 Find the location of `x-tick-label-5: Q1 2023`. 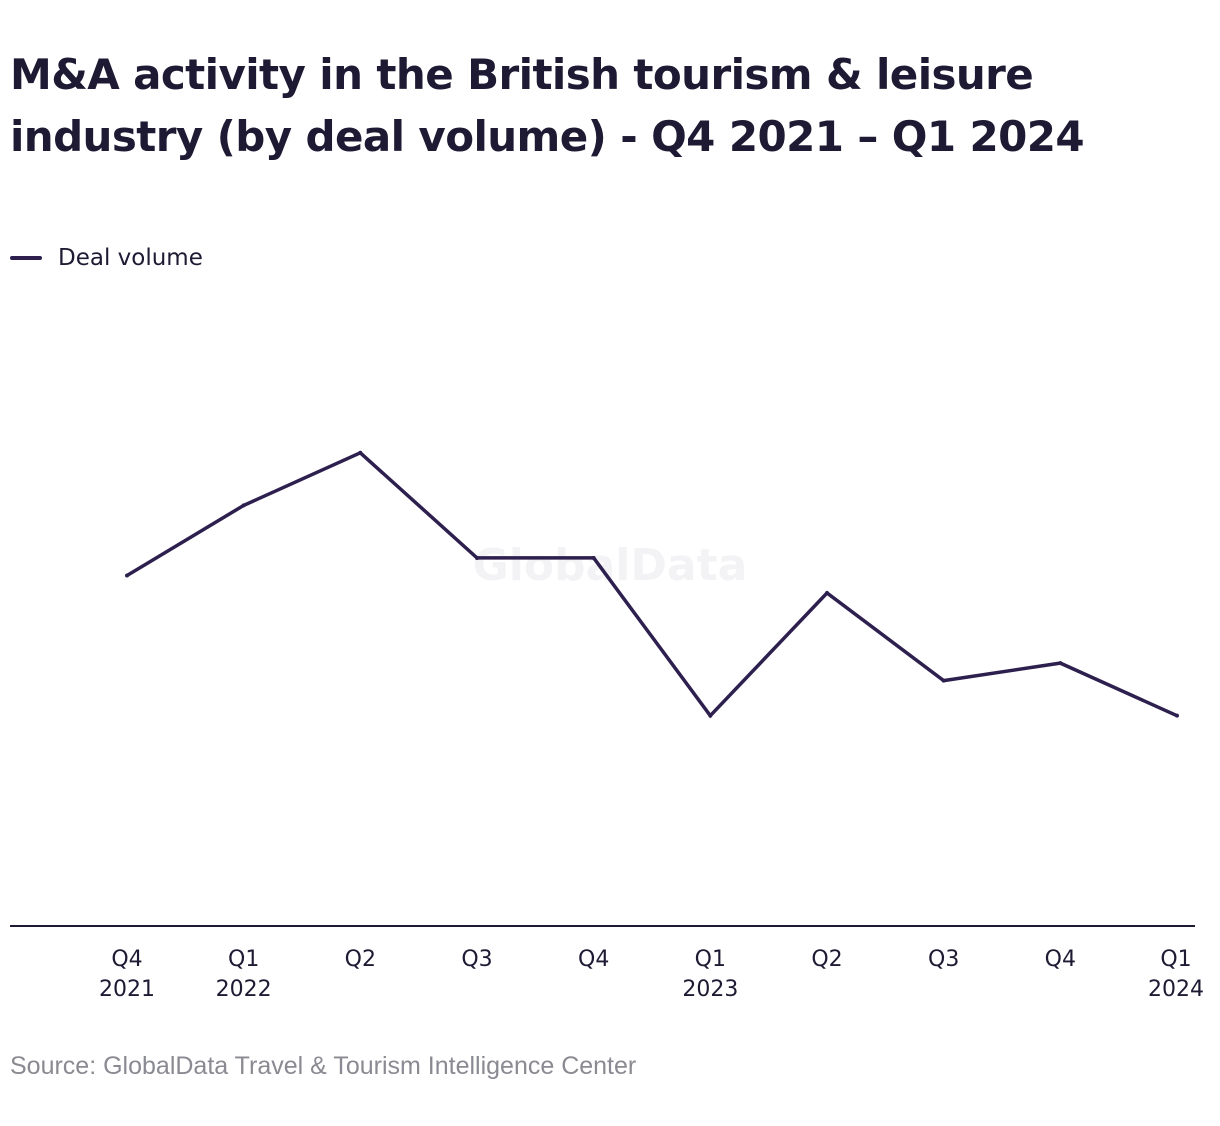

x-tick-label-5: Q1 2023 is located at coordinates (710, 974).